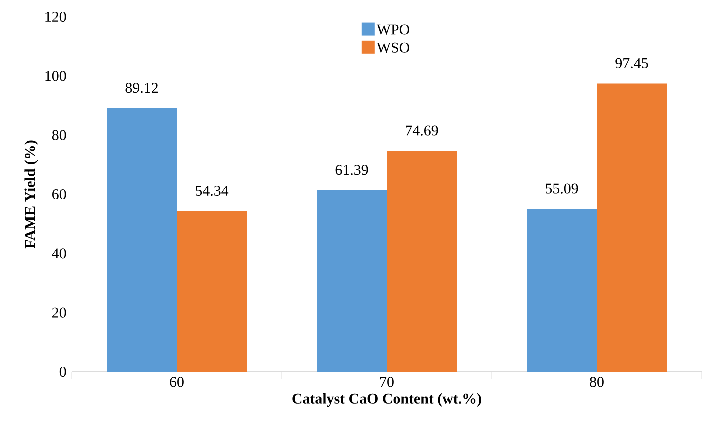 The image size is (722, 434). Describe the element at coordinates (59, 253) in the screenshot. I see `y-tick-label: 40` at that location.